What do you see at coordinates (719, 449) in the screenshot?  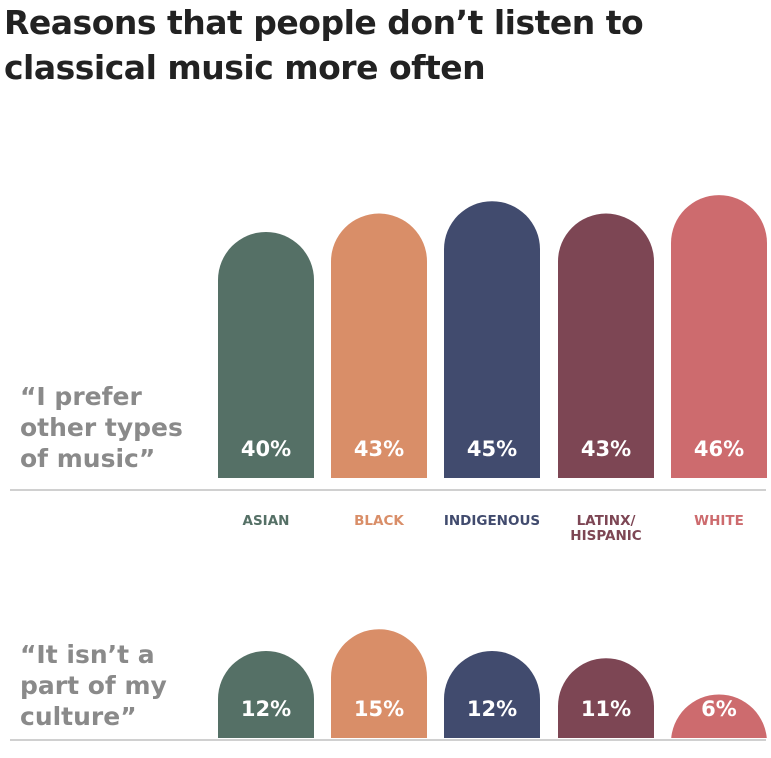 I see `value-label: 46%` at bounding box center [719, 449].